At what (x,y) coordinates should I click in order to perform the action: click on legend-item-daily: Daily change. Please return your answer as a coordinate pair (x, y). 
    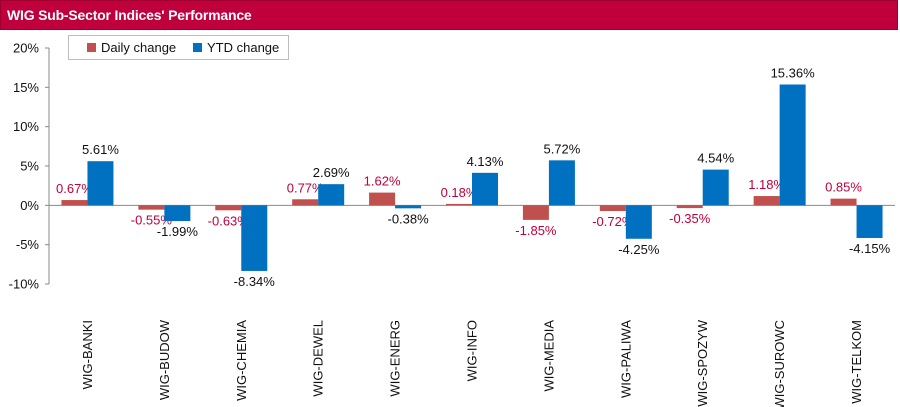
    Looking at the image, I should click on (131, 47).